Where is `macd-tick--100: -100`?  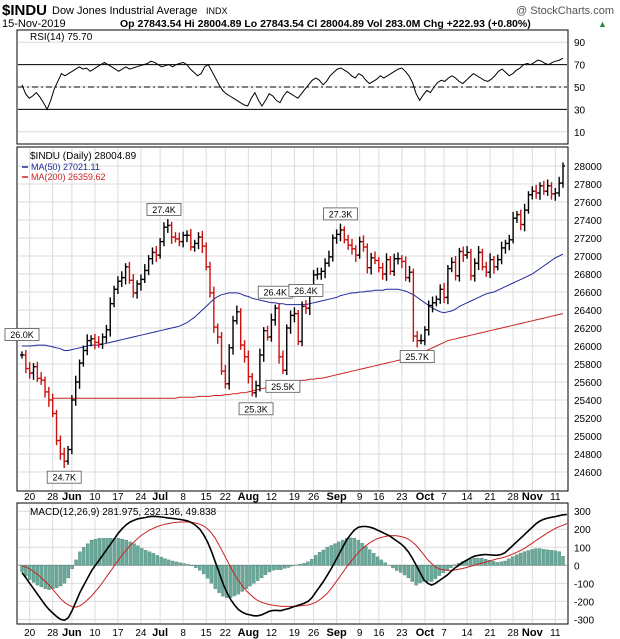
macd-tick--100: -100 is located at coordinates (584, 584).